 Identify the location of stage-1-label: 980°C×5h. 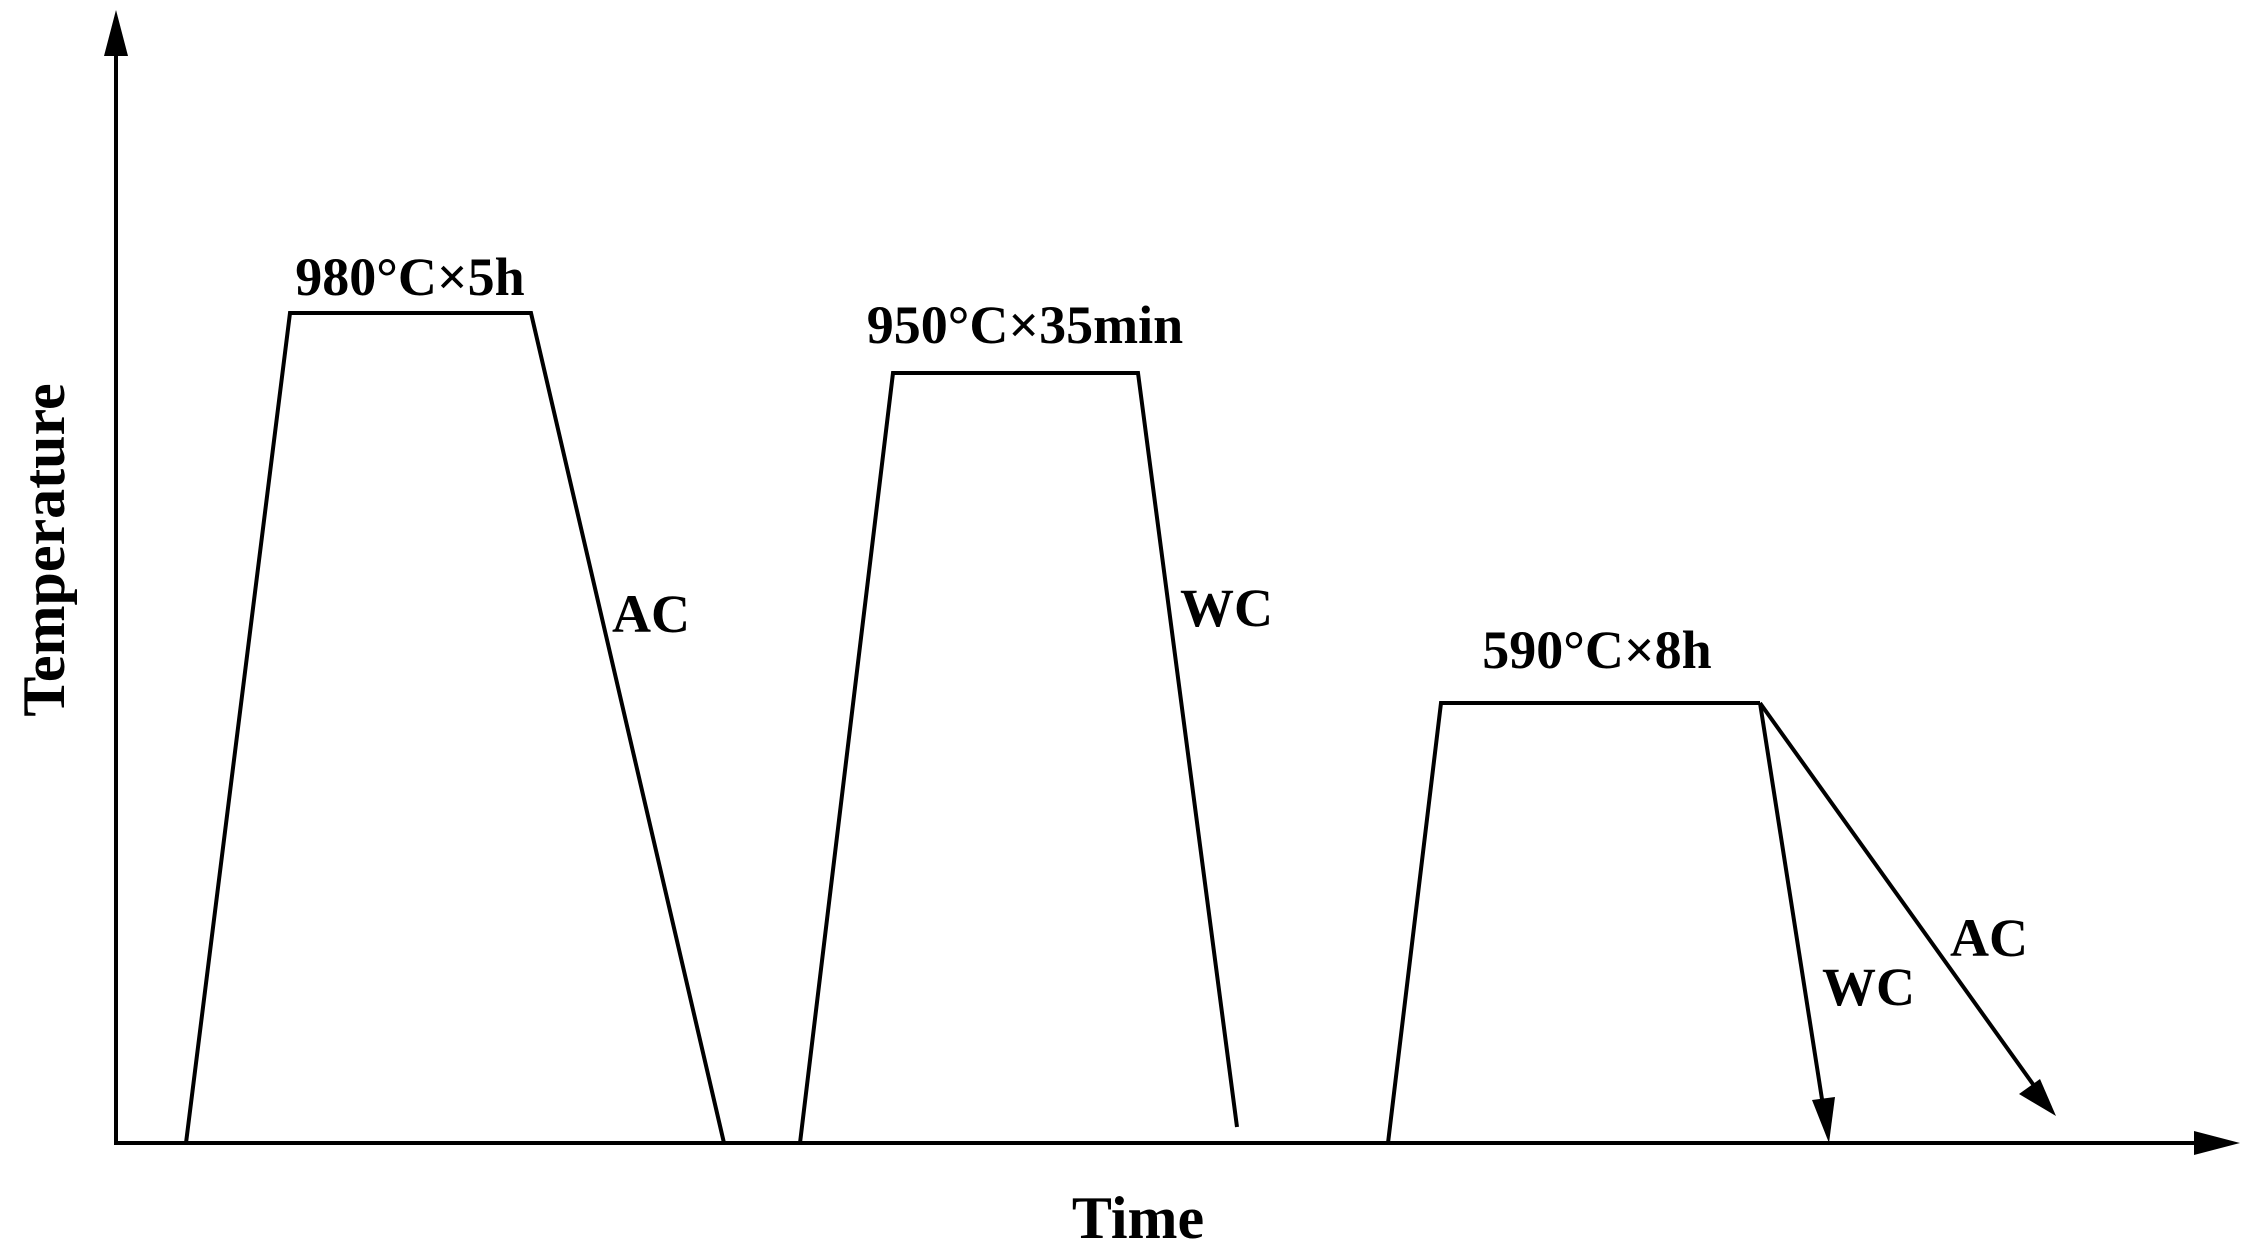
(409, 277).